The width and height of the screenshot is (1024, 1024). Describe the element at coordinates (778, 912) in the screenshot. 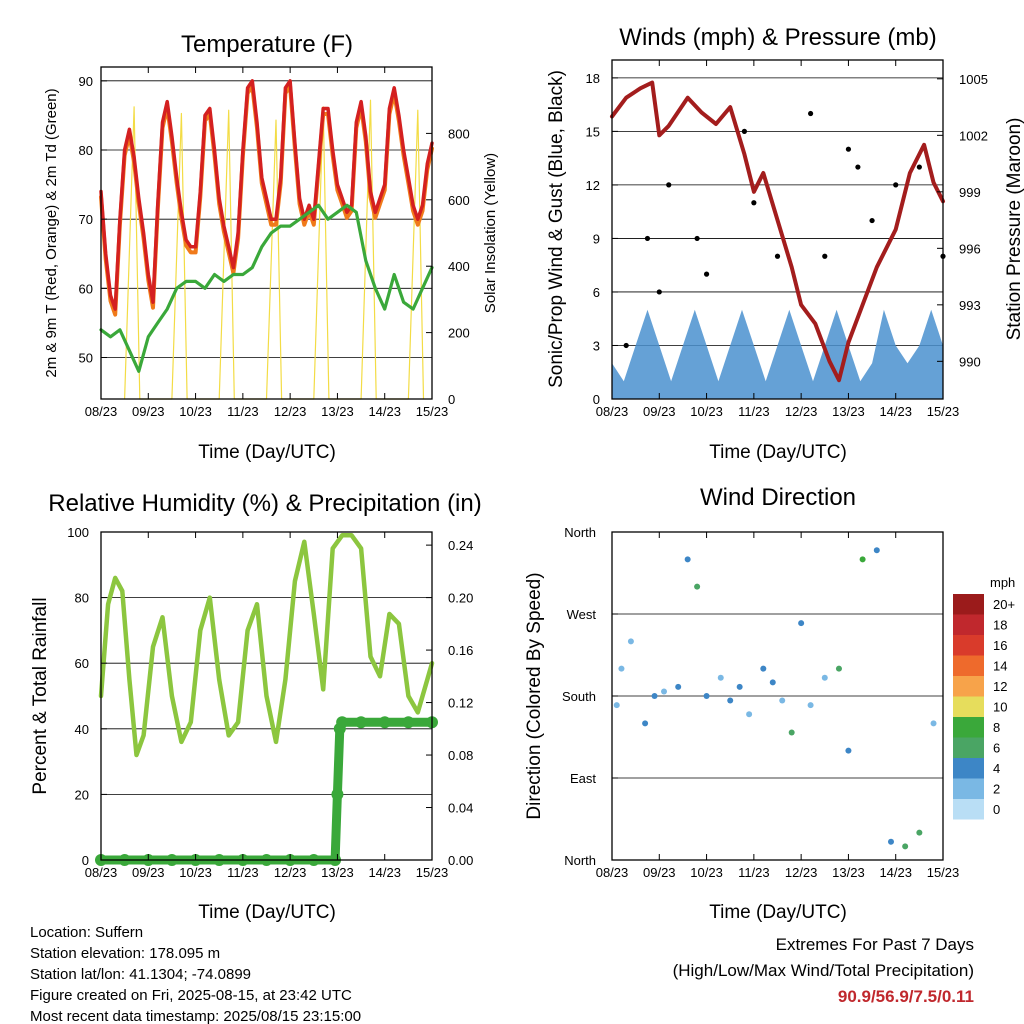

I see `direction-xlabel: Time (Day/UTC)` at that location.